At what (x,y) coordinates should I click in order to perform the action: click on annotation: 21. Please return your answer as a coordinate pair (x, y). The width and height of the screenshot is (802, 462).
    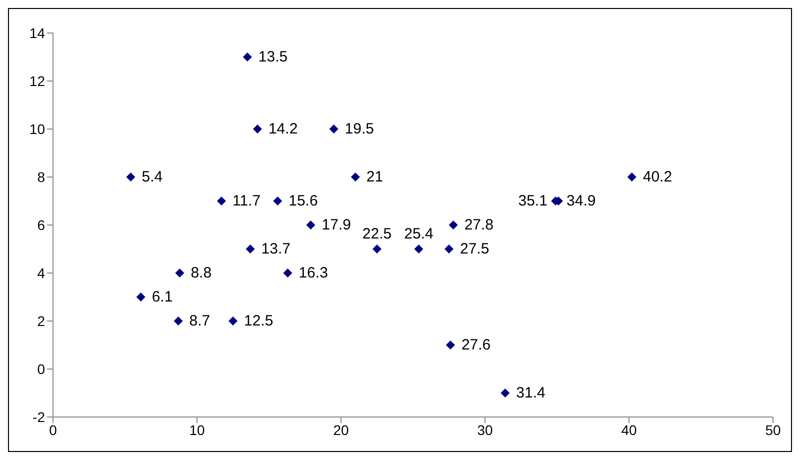
    Looking at the image, I should click on (375, 177).